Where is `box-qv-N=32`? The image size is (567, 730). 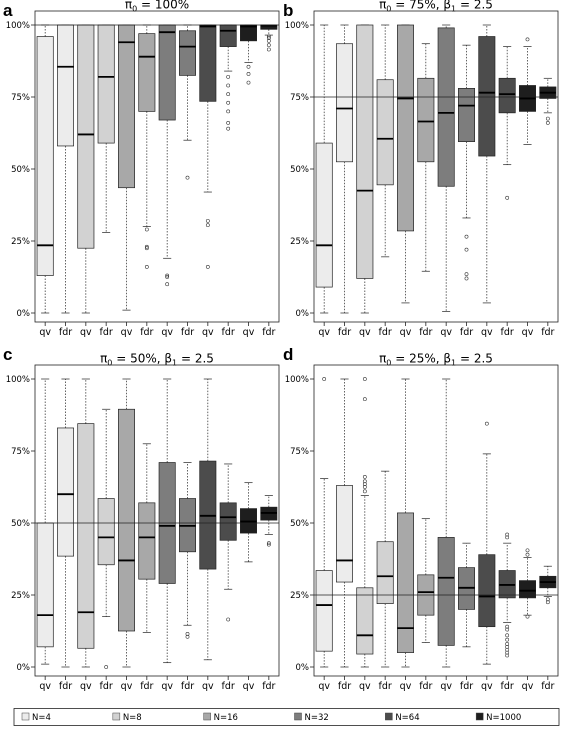
box-qv-N=32 is located at coordinates (446, 168).